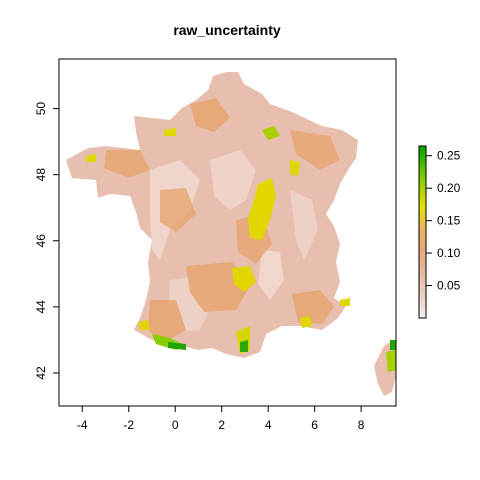 This screenshot has width=480, height=480. I want to click on legend-tick-label: 0.15, so click(449, 221).